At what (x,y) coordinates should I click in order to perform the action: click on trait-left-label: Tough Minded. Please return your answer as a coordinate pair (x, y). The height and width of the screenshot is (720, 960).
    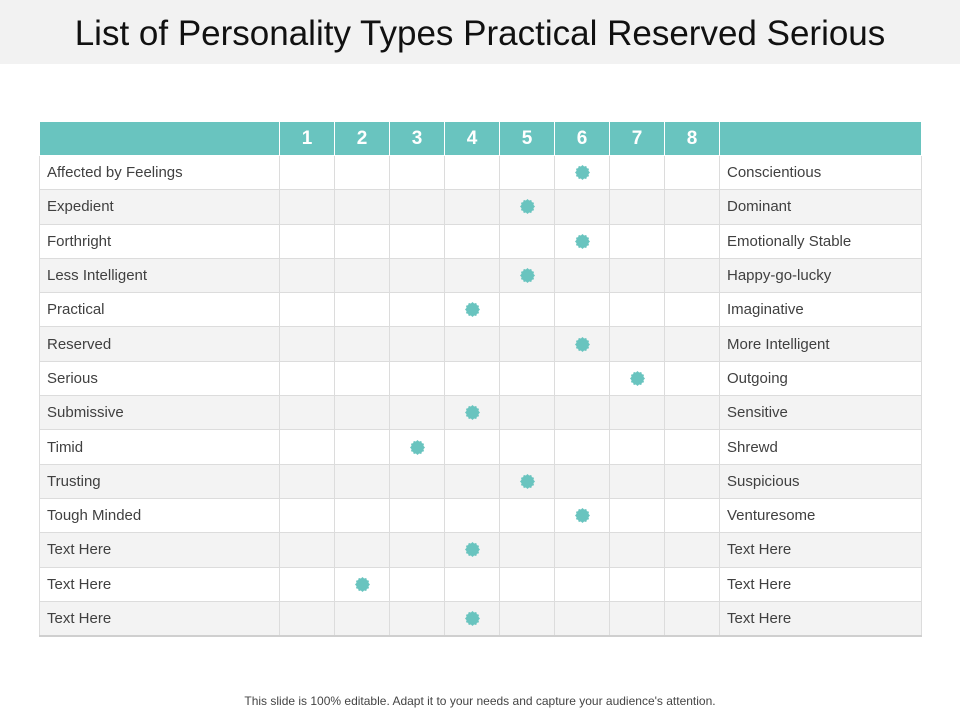
    Looking at the image, I should click on (159, 515).